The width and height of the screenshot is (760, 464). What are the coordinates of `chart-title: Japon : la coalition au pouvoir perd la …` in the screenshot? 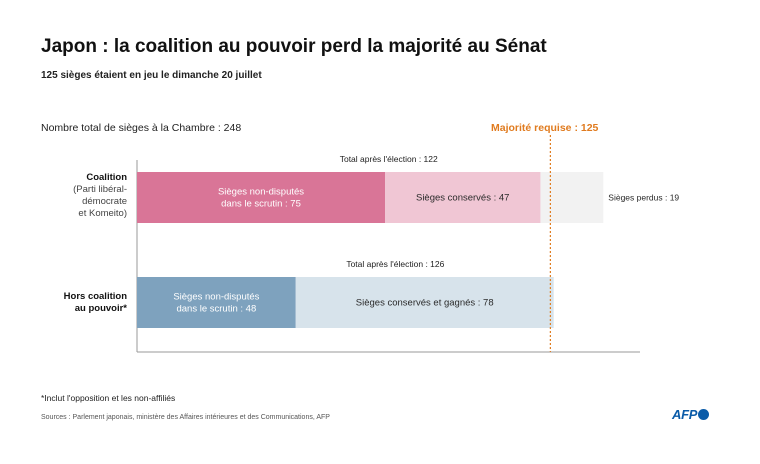 It's located at (294, 46).